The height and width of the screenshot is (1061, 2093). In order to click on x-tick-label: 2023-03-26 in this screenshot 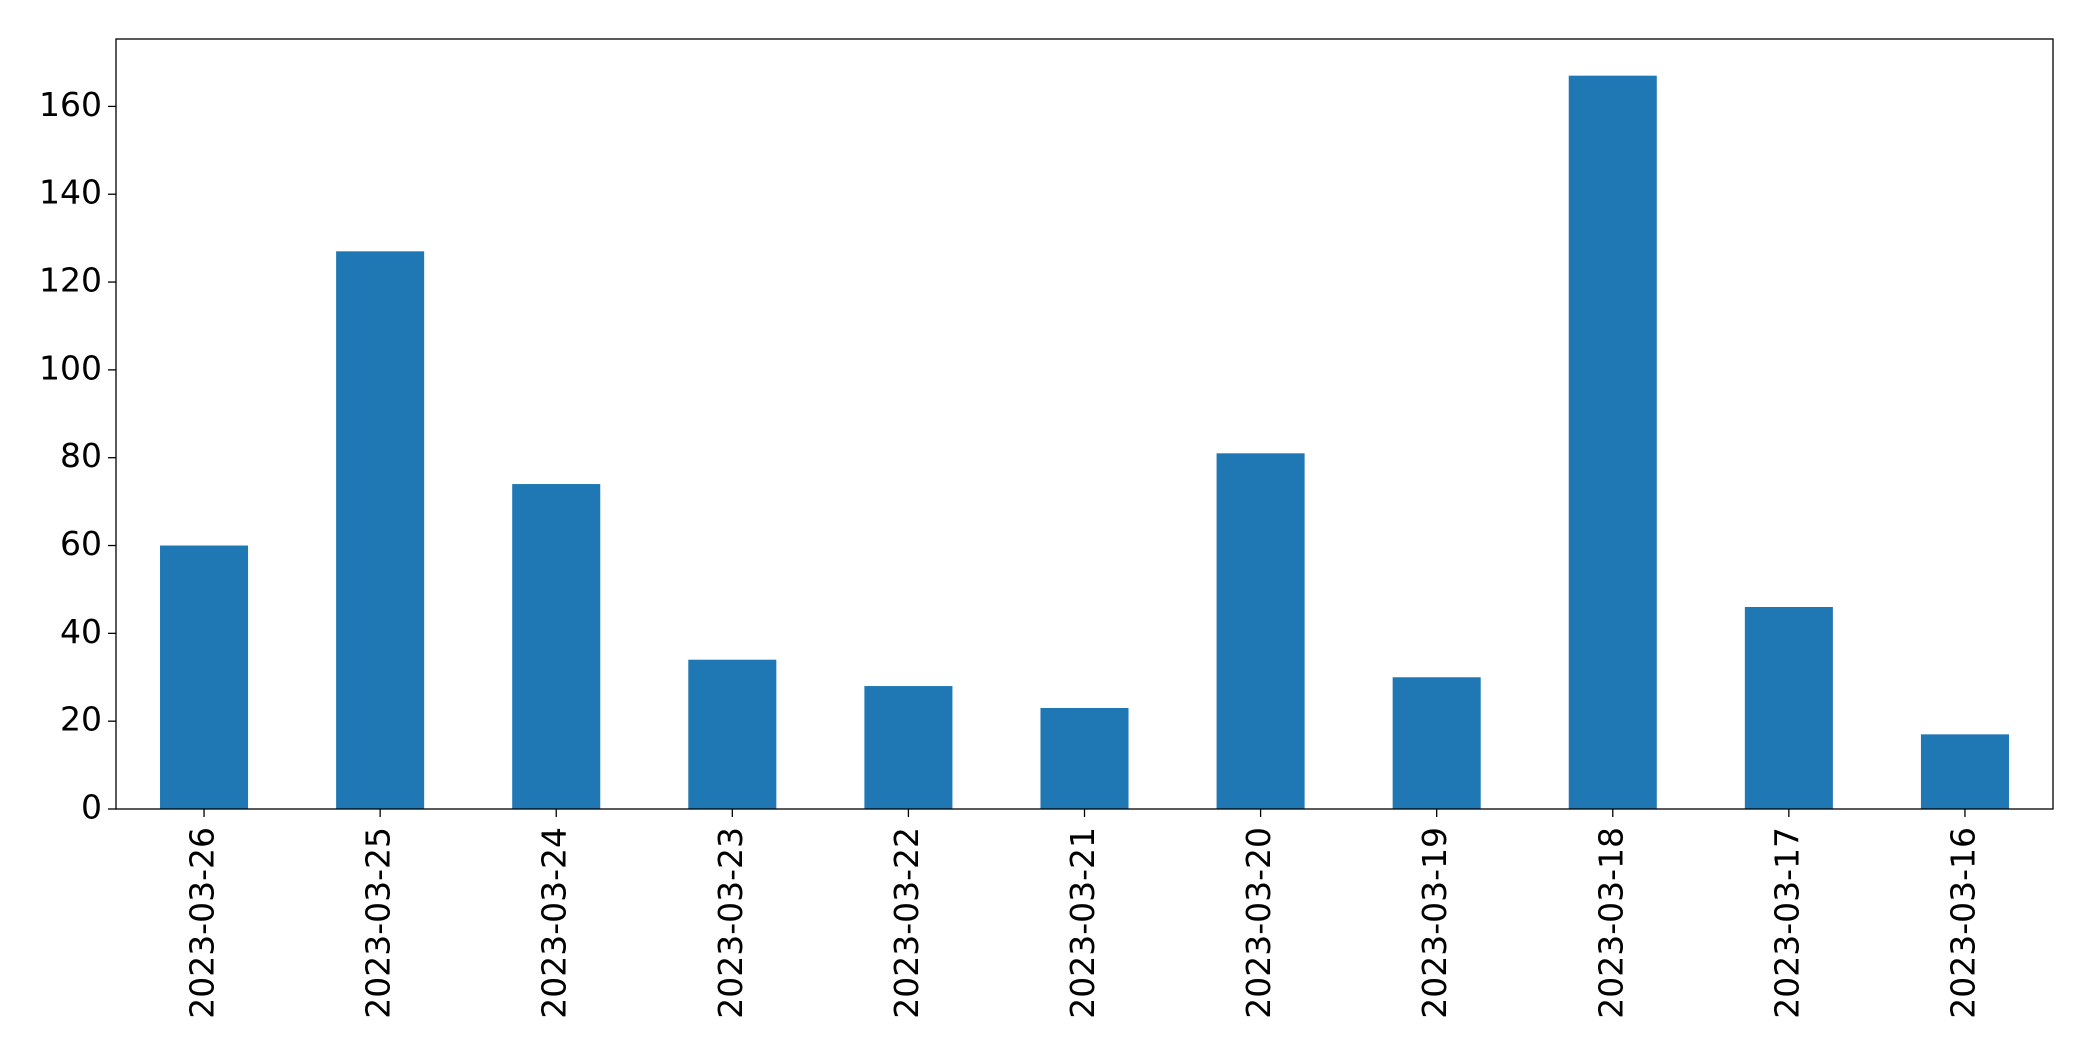, I will do `click(202, 923)`.